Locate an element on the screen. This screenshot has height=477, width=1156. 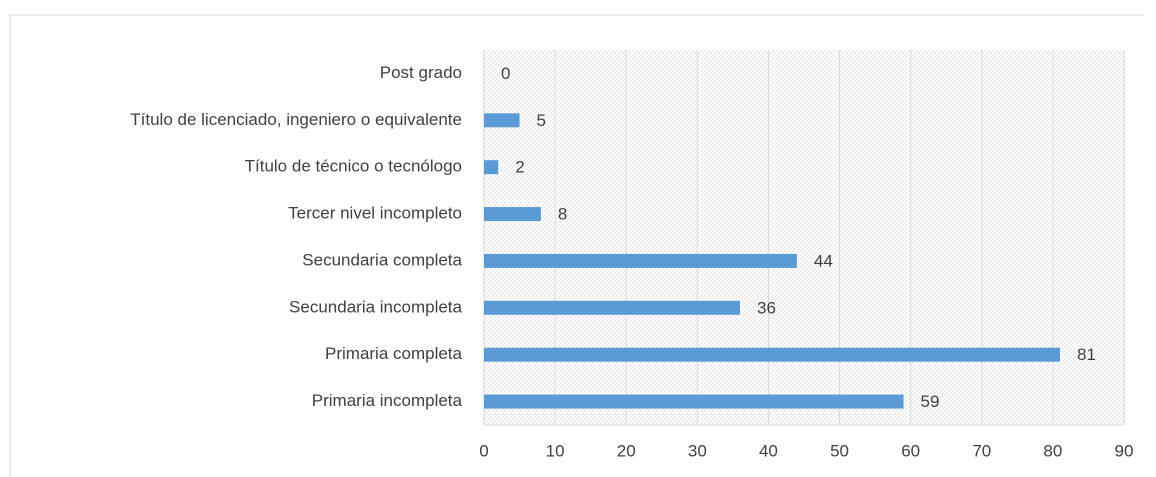
value-label: 59 is located at coordinates (930, 401).